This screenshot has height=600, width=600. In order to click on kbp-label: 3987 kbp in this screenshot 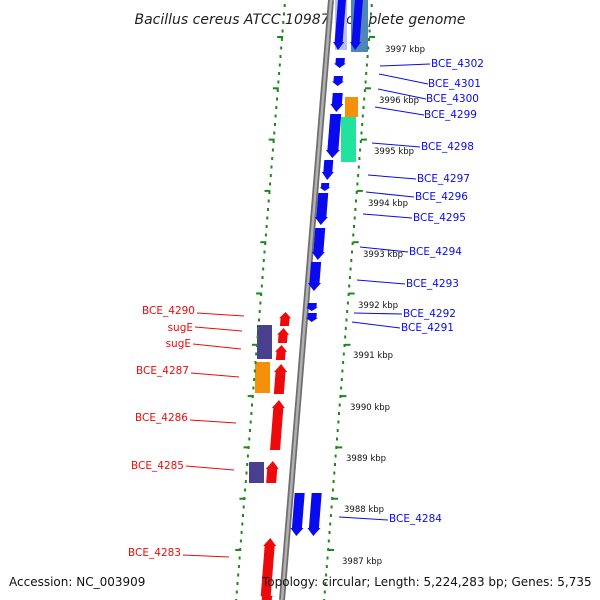, I will do `click(362, 562)`.